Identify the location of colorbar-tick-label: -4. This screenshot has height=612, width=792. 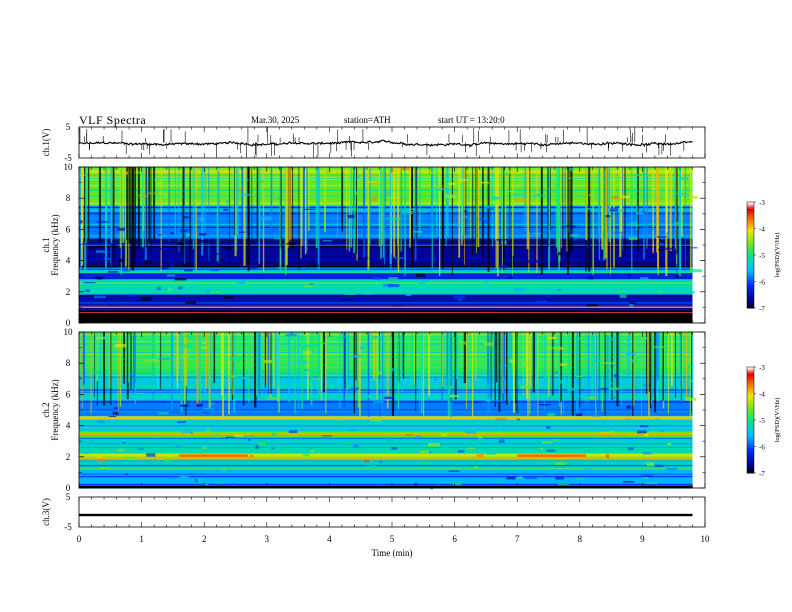
(762, 230).